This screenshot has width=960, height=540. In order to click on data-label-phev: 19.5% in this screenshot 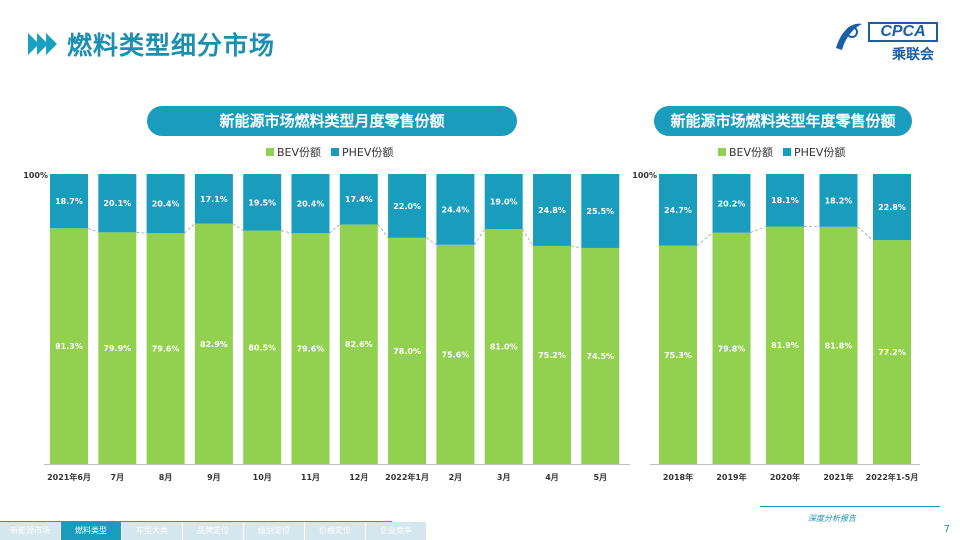, I will do `click(262, 202)`.